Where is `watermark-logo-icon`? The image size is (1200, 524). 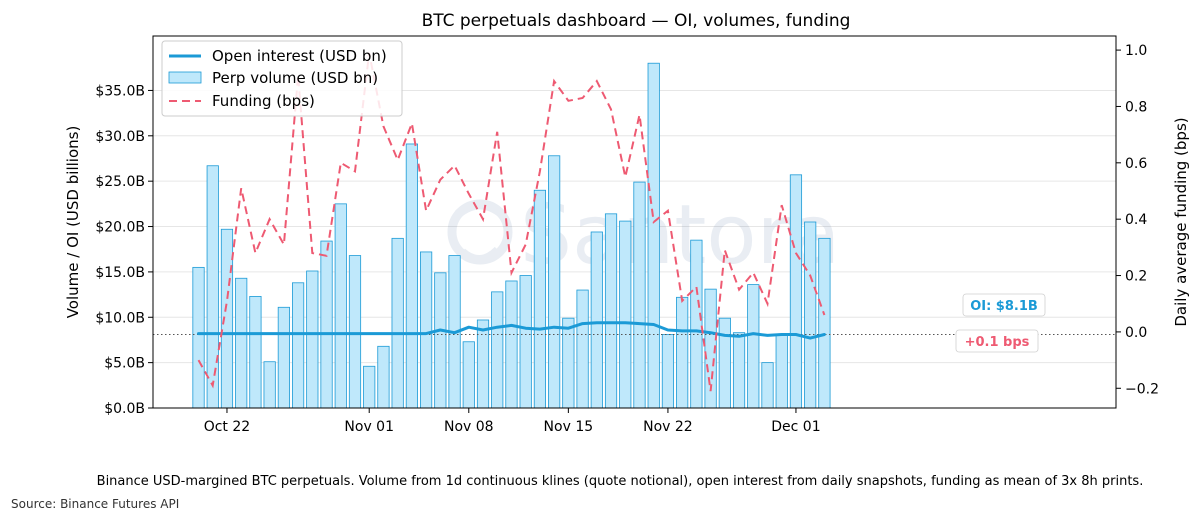 watermark-logo-icon is located at coordinates (480, 232).